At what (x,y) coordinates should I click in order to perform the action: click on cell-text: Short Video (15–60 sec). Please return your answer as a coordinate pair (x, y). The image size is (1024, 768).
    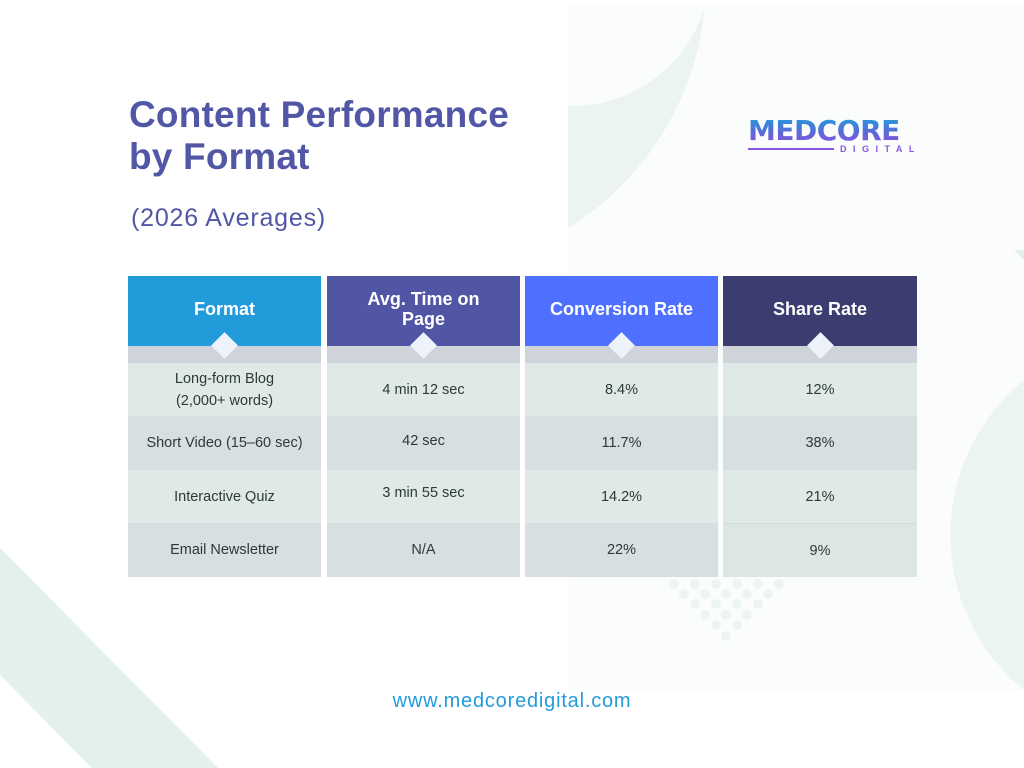
    Looking at the image, I should click on (224, 443).